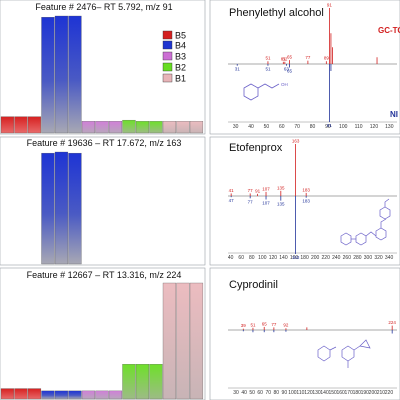 The height and width of the screenshot is (400, 400). I want to click on x-tick-label: 210, so click(381, 393).